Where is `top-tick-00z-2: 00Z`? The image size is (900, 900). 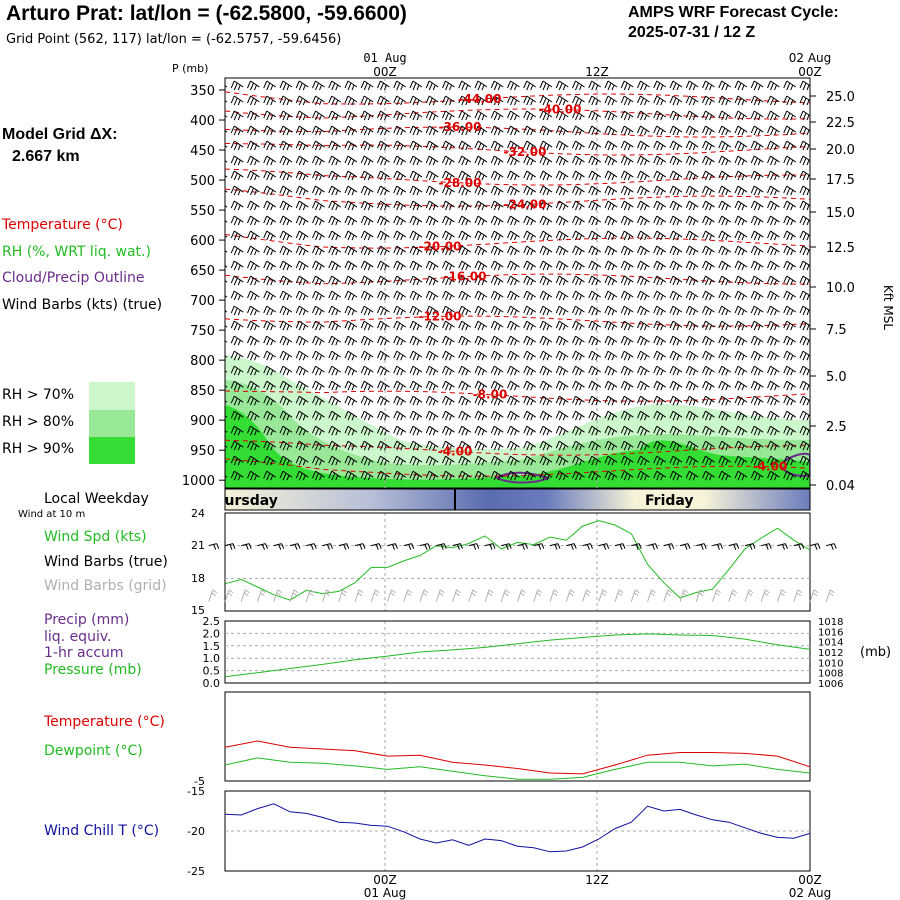 top-tick-00z-2: 00Z is located at coordinates (810, 72).